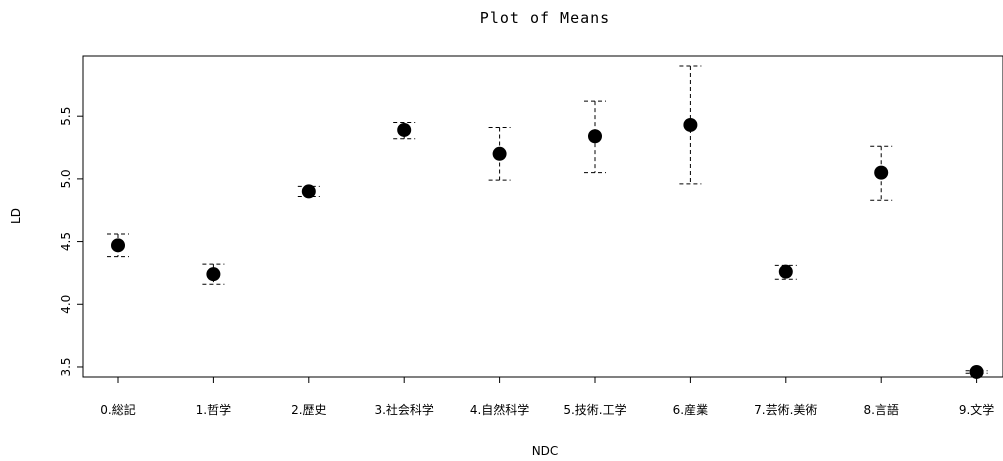  What do you see at coordinates (690, 409) in the screenshot?
I see `x-tick-label: 6.産業` at bounding box center [690, 409].